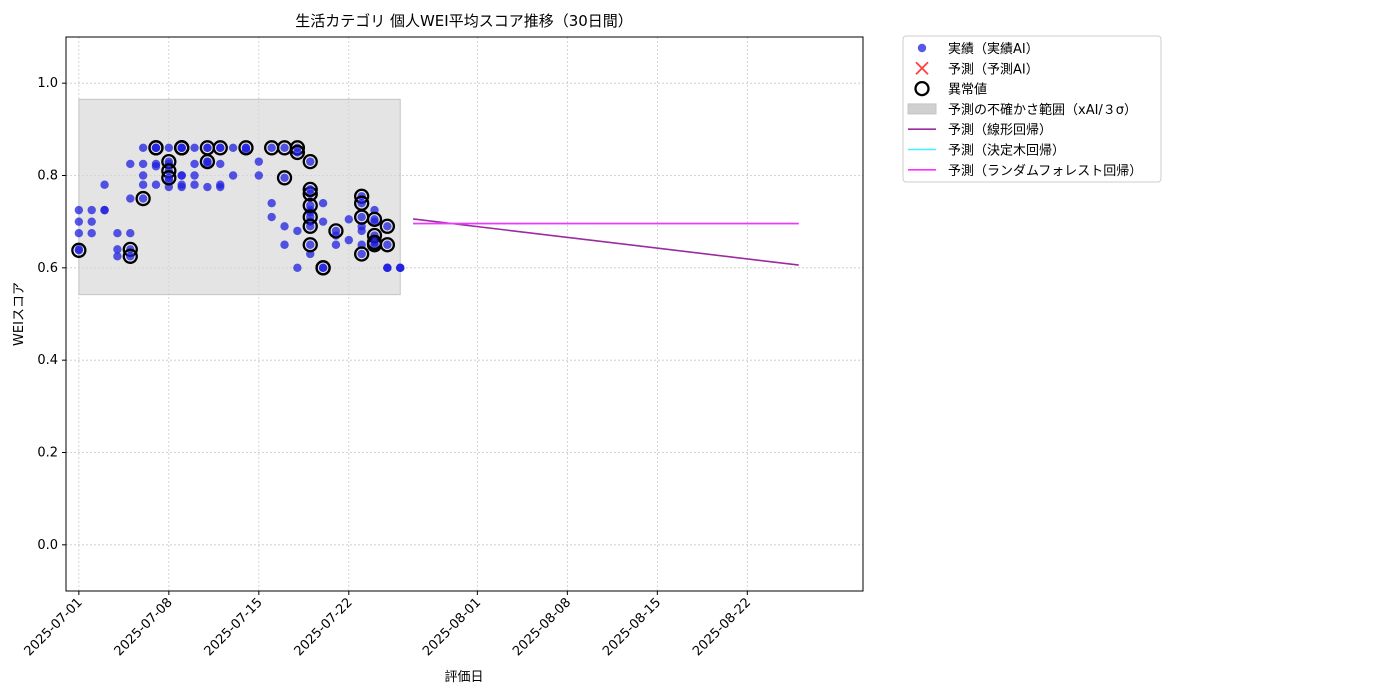 This screenshot has width=1400, height=700. I want to click on legend-label: 実績（実績AI）, so click(993, 49).